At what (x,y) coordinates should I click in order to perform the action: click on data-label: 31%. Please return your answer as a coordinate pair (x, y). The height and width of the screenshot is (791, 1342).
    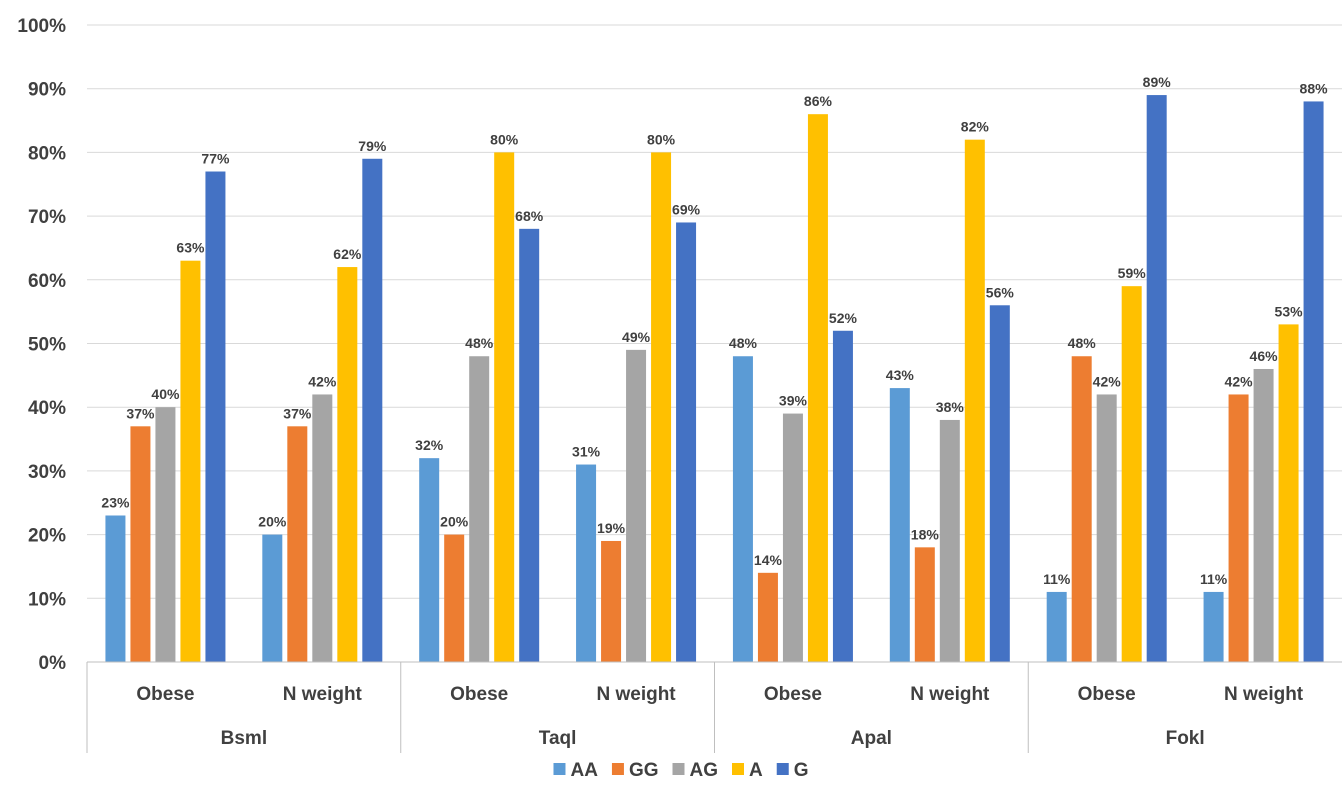
    Looking at the image, I should click on (586, 452).